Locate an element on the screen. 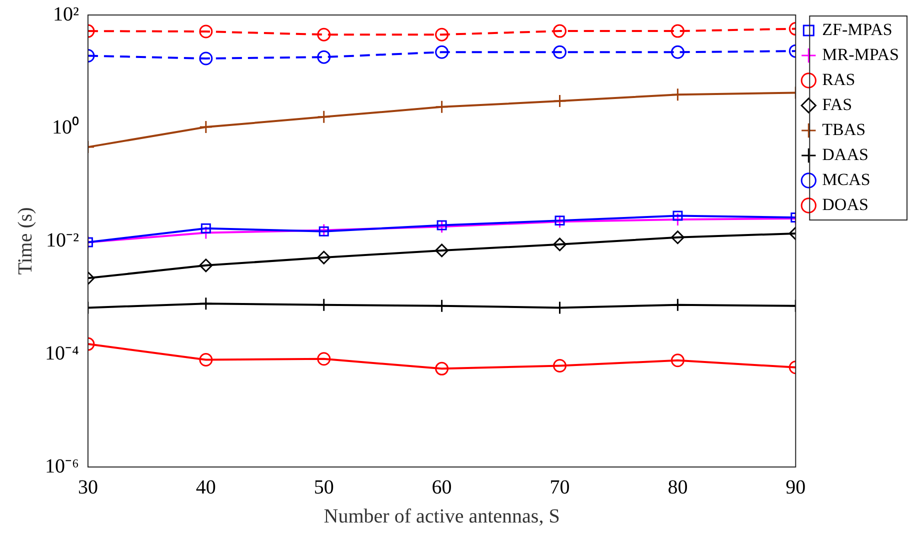  x-tick-label: 90 is located at coordinates (796, 487).